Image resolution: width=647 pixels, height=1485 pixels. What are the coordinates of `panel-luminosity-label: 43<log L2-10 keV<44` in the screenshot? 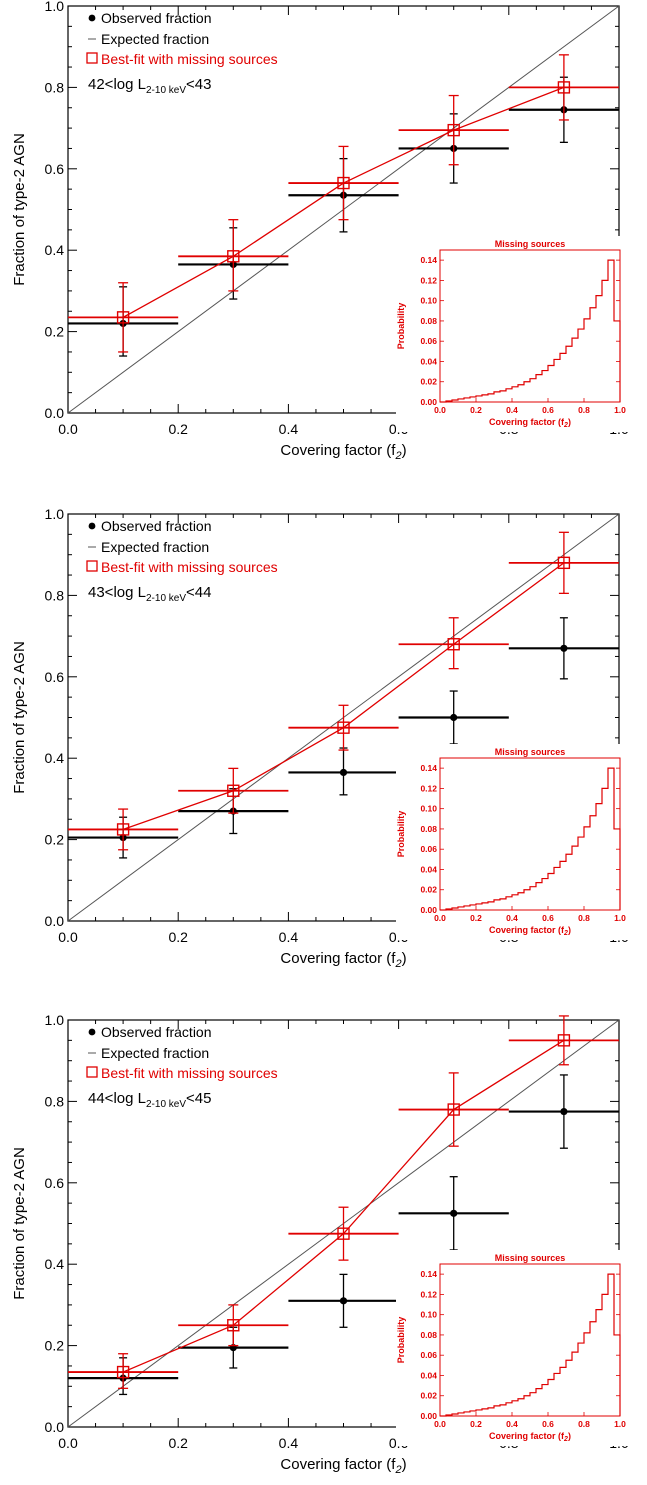 It's located at (149, 594).